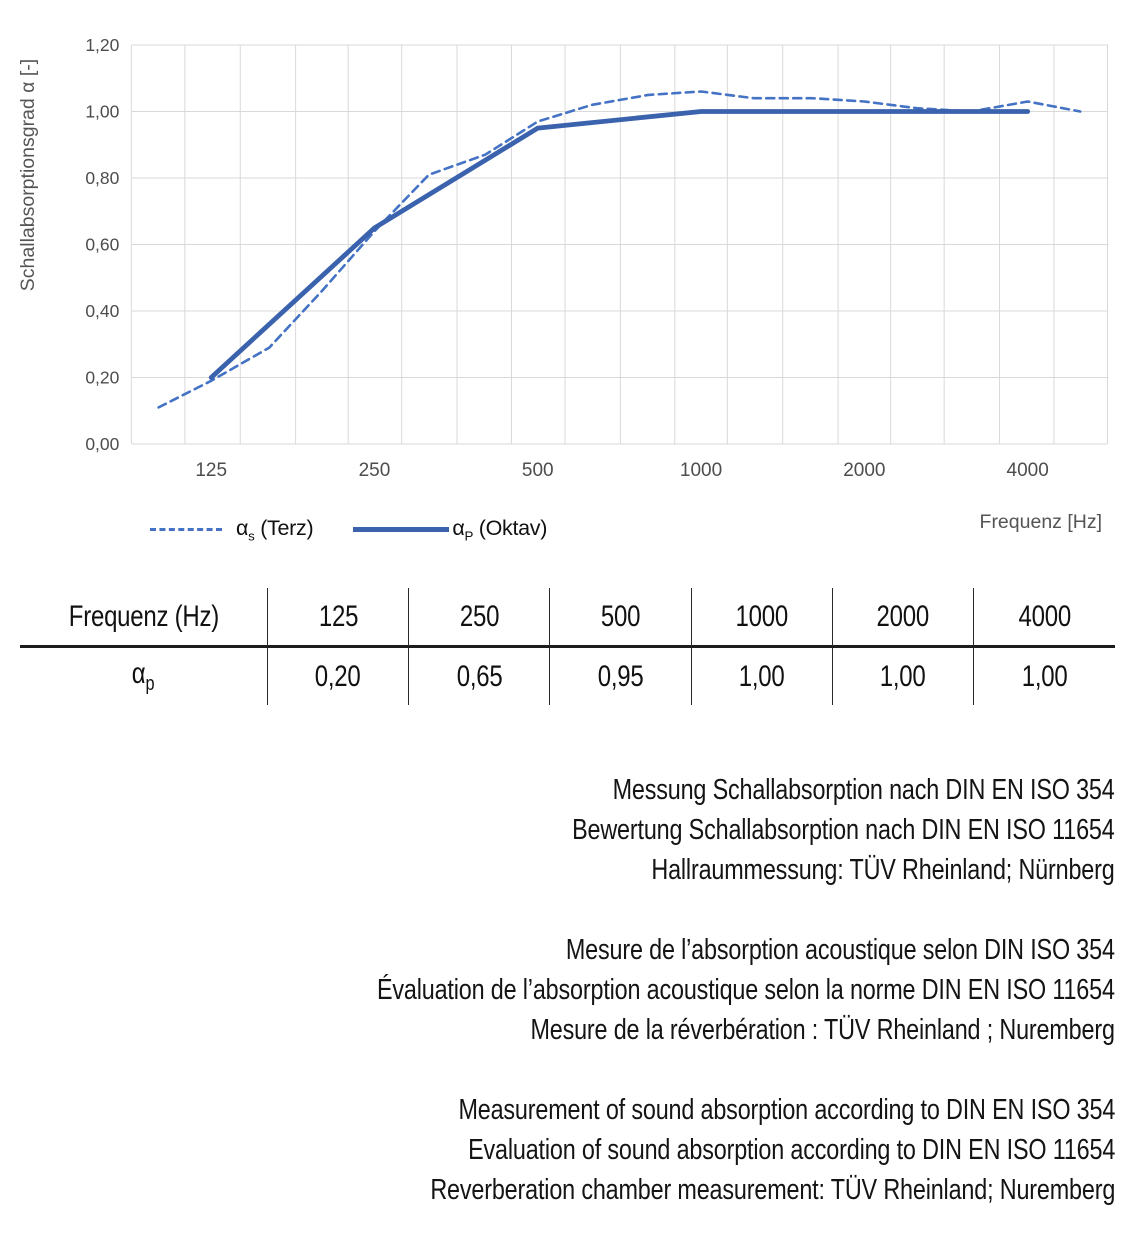  I want to click on solid-line-swatch-icon, so click(401, 530).